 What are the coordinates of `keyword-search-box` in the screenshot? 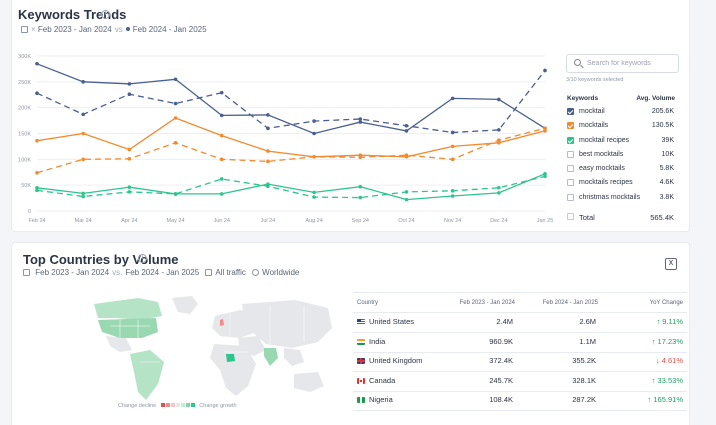 It's located at (622, 63).